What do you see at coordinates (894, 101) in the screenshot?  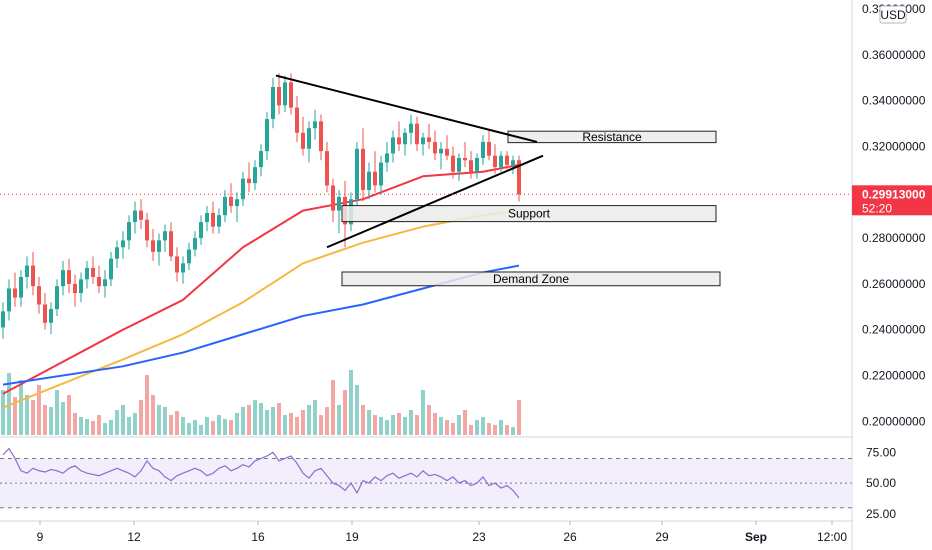 I see `price-tick-label: 0.34000000` at bounding box center [894, 101].